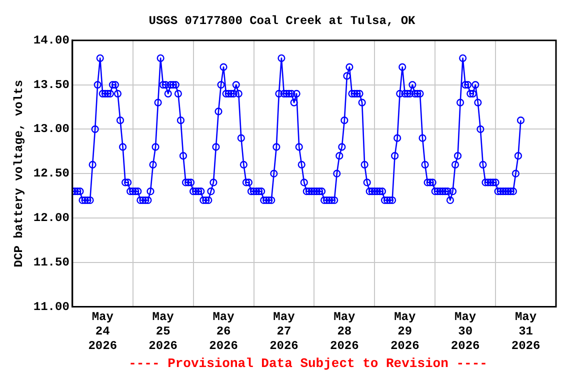  What do you see at coordinates (344, 331) in the screenshot?
I see `x-tick-label: May 28 2026` at bounding box center [344, 331].